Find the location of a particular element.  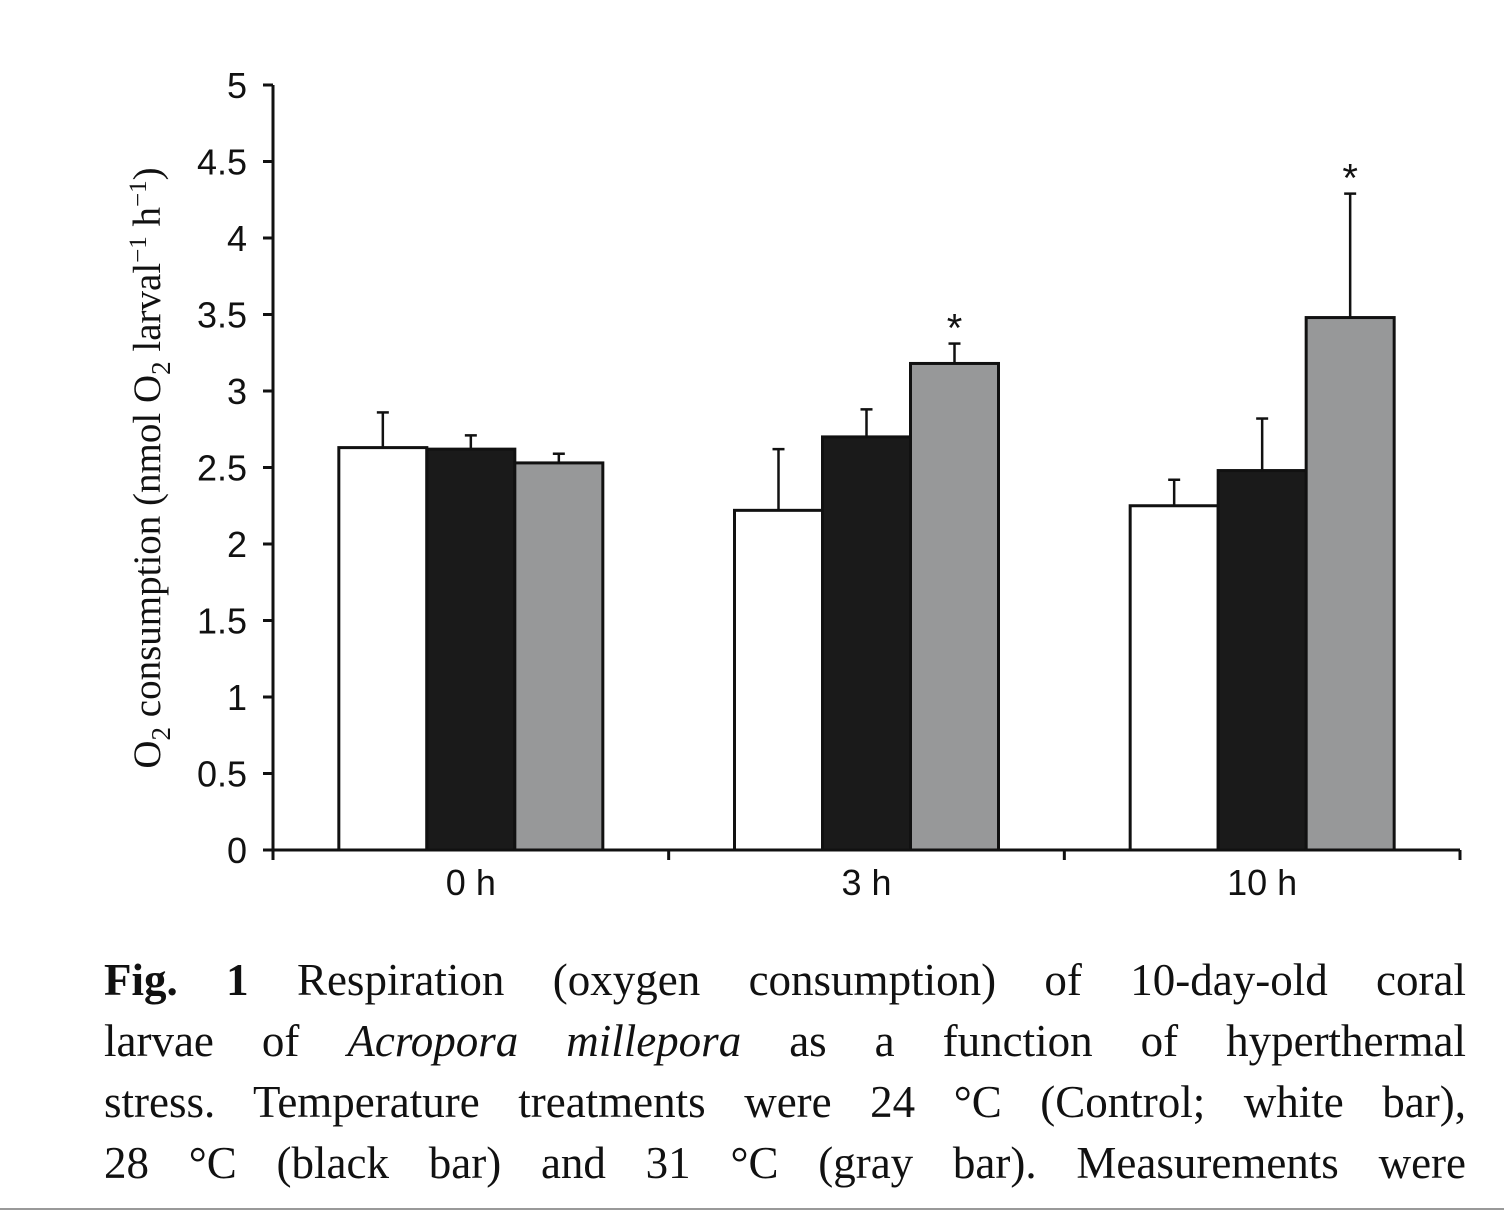

y-tick-label: 2 is located at coordinates (237, 544).